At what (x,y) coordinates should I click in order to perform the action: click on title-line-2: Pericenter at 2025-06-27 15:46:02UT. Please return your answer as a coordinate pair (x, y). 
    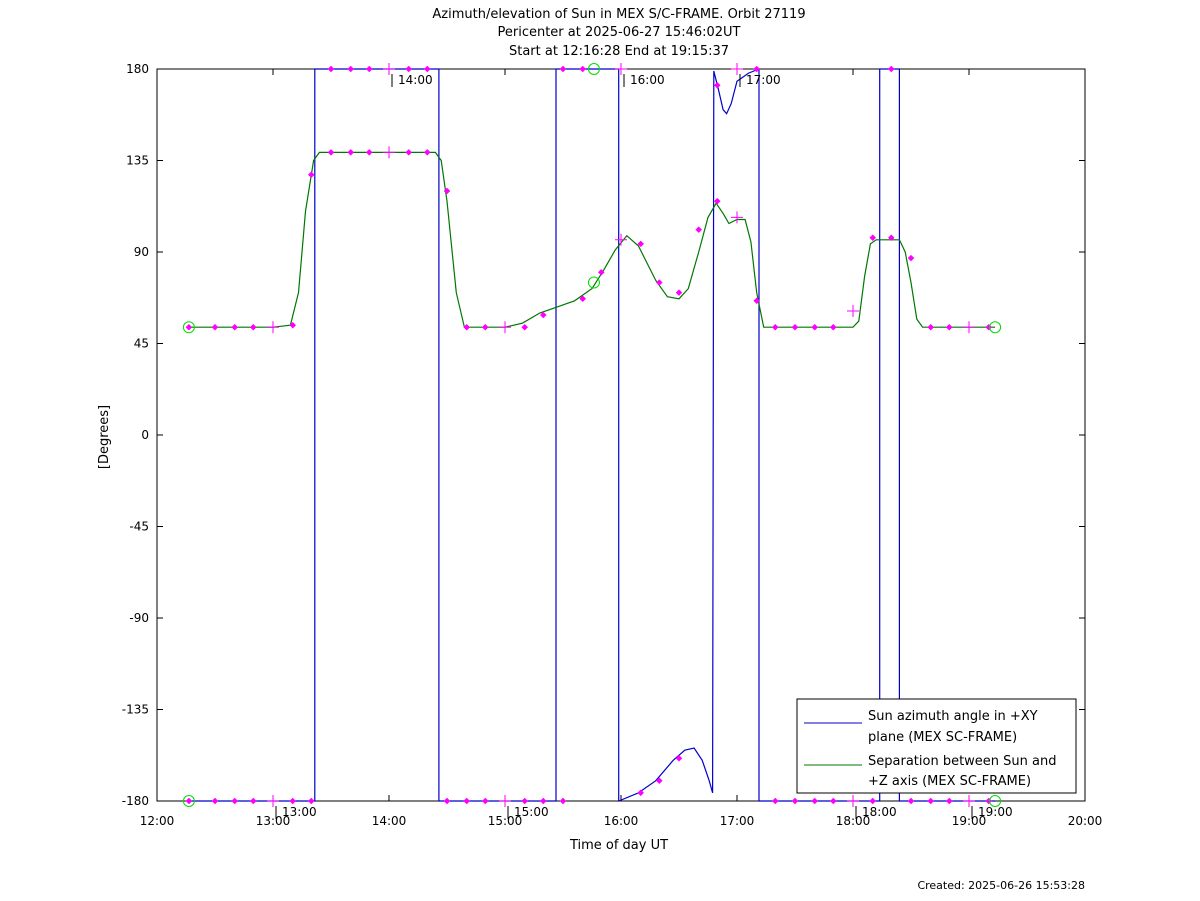
    Looking at the image, I should click on (618, 32).